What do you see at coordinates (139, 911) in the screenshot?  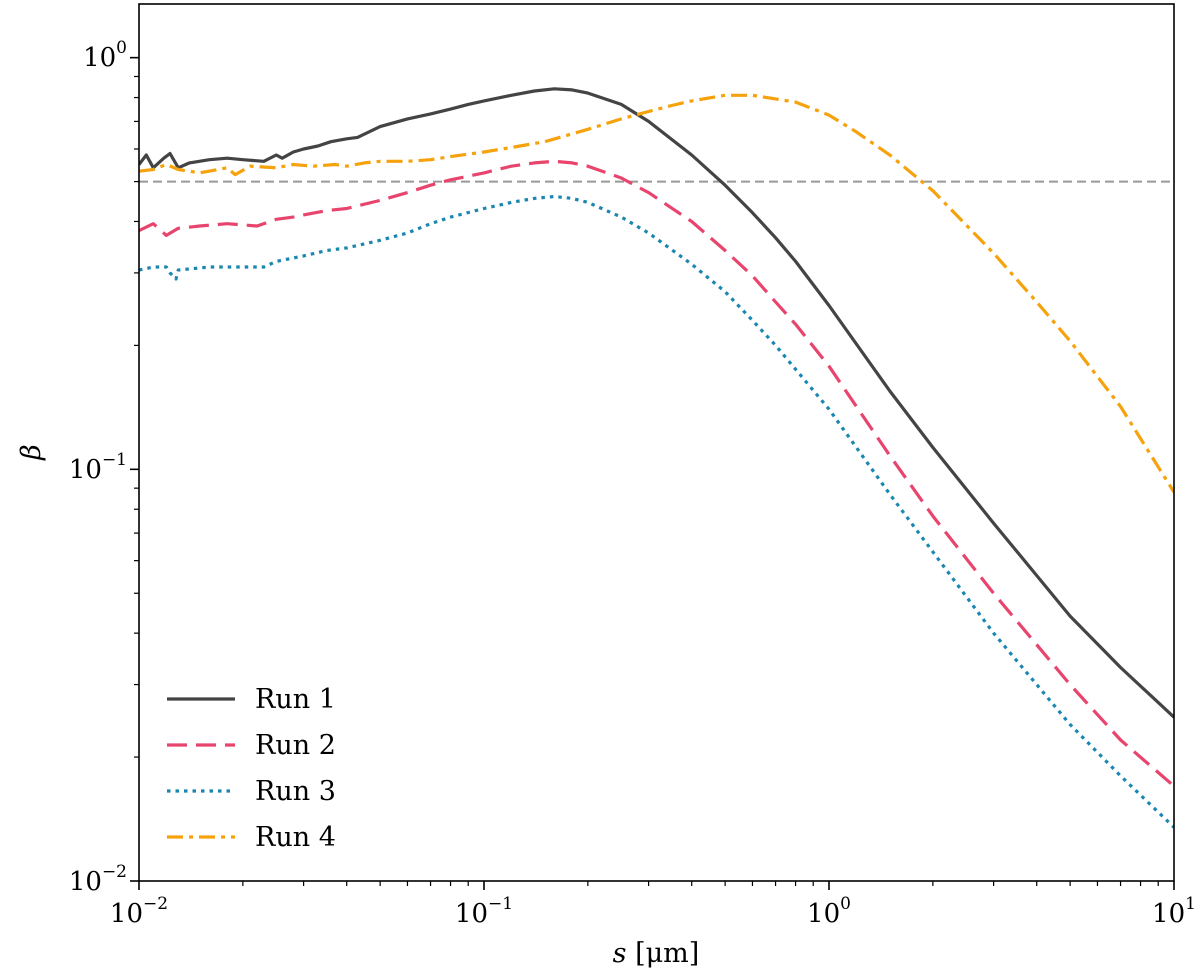 I see `x-tick-label: 10⁻²` at bounding box center [139, 911].